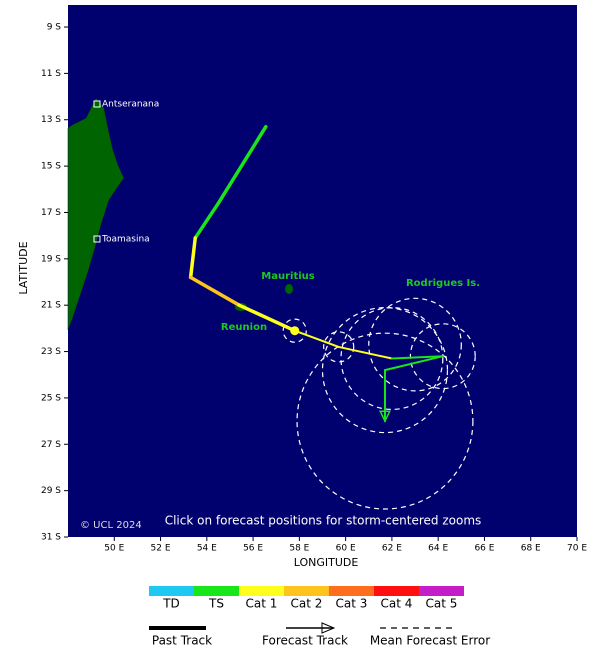  I want to click on y-tick-label: 9 S, so click(54, 28).